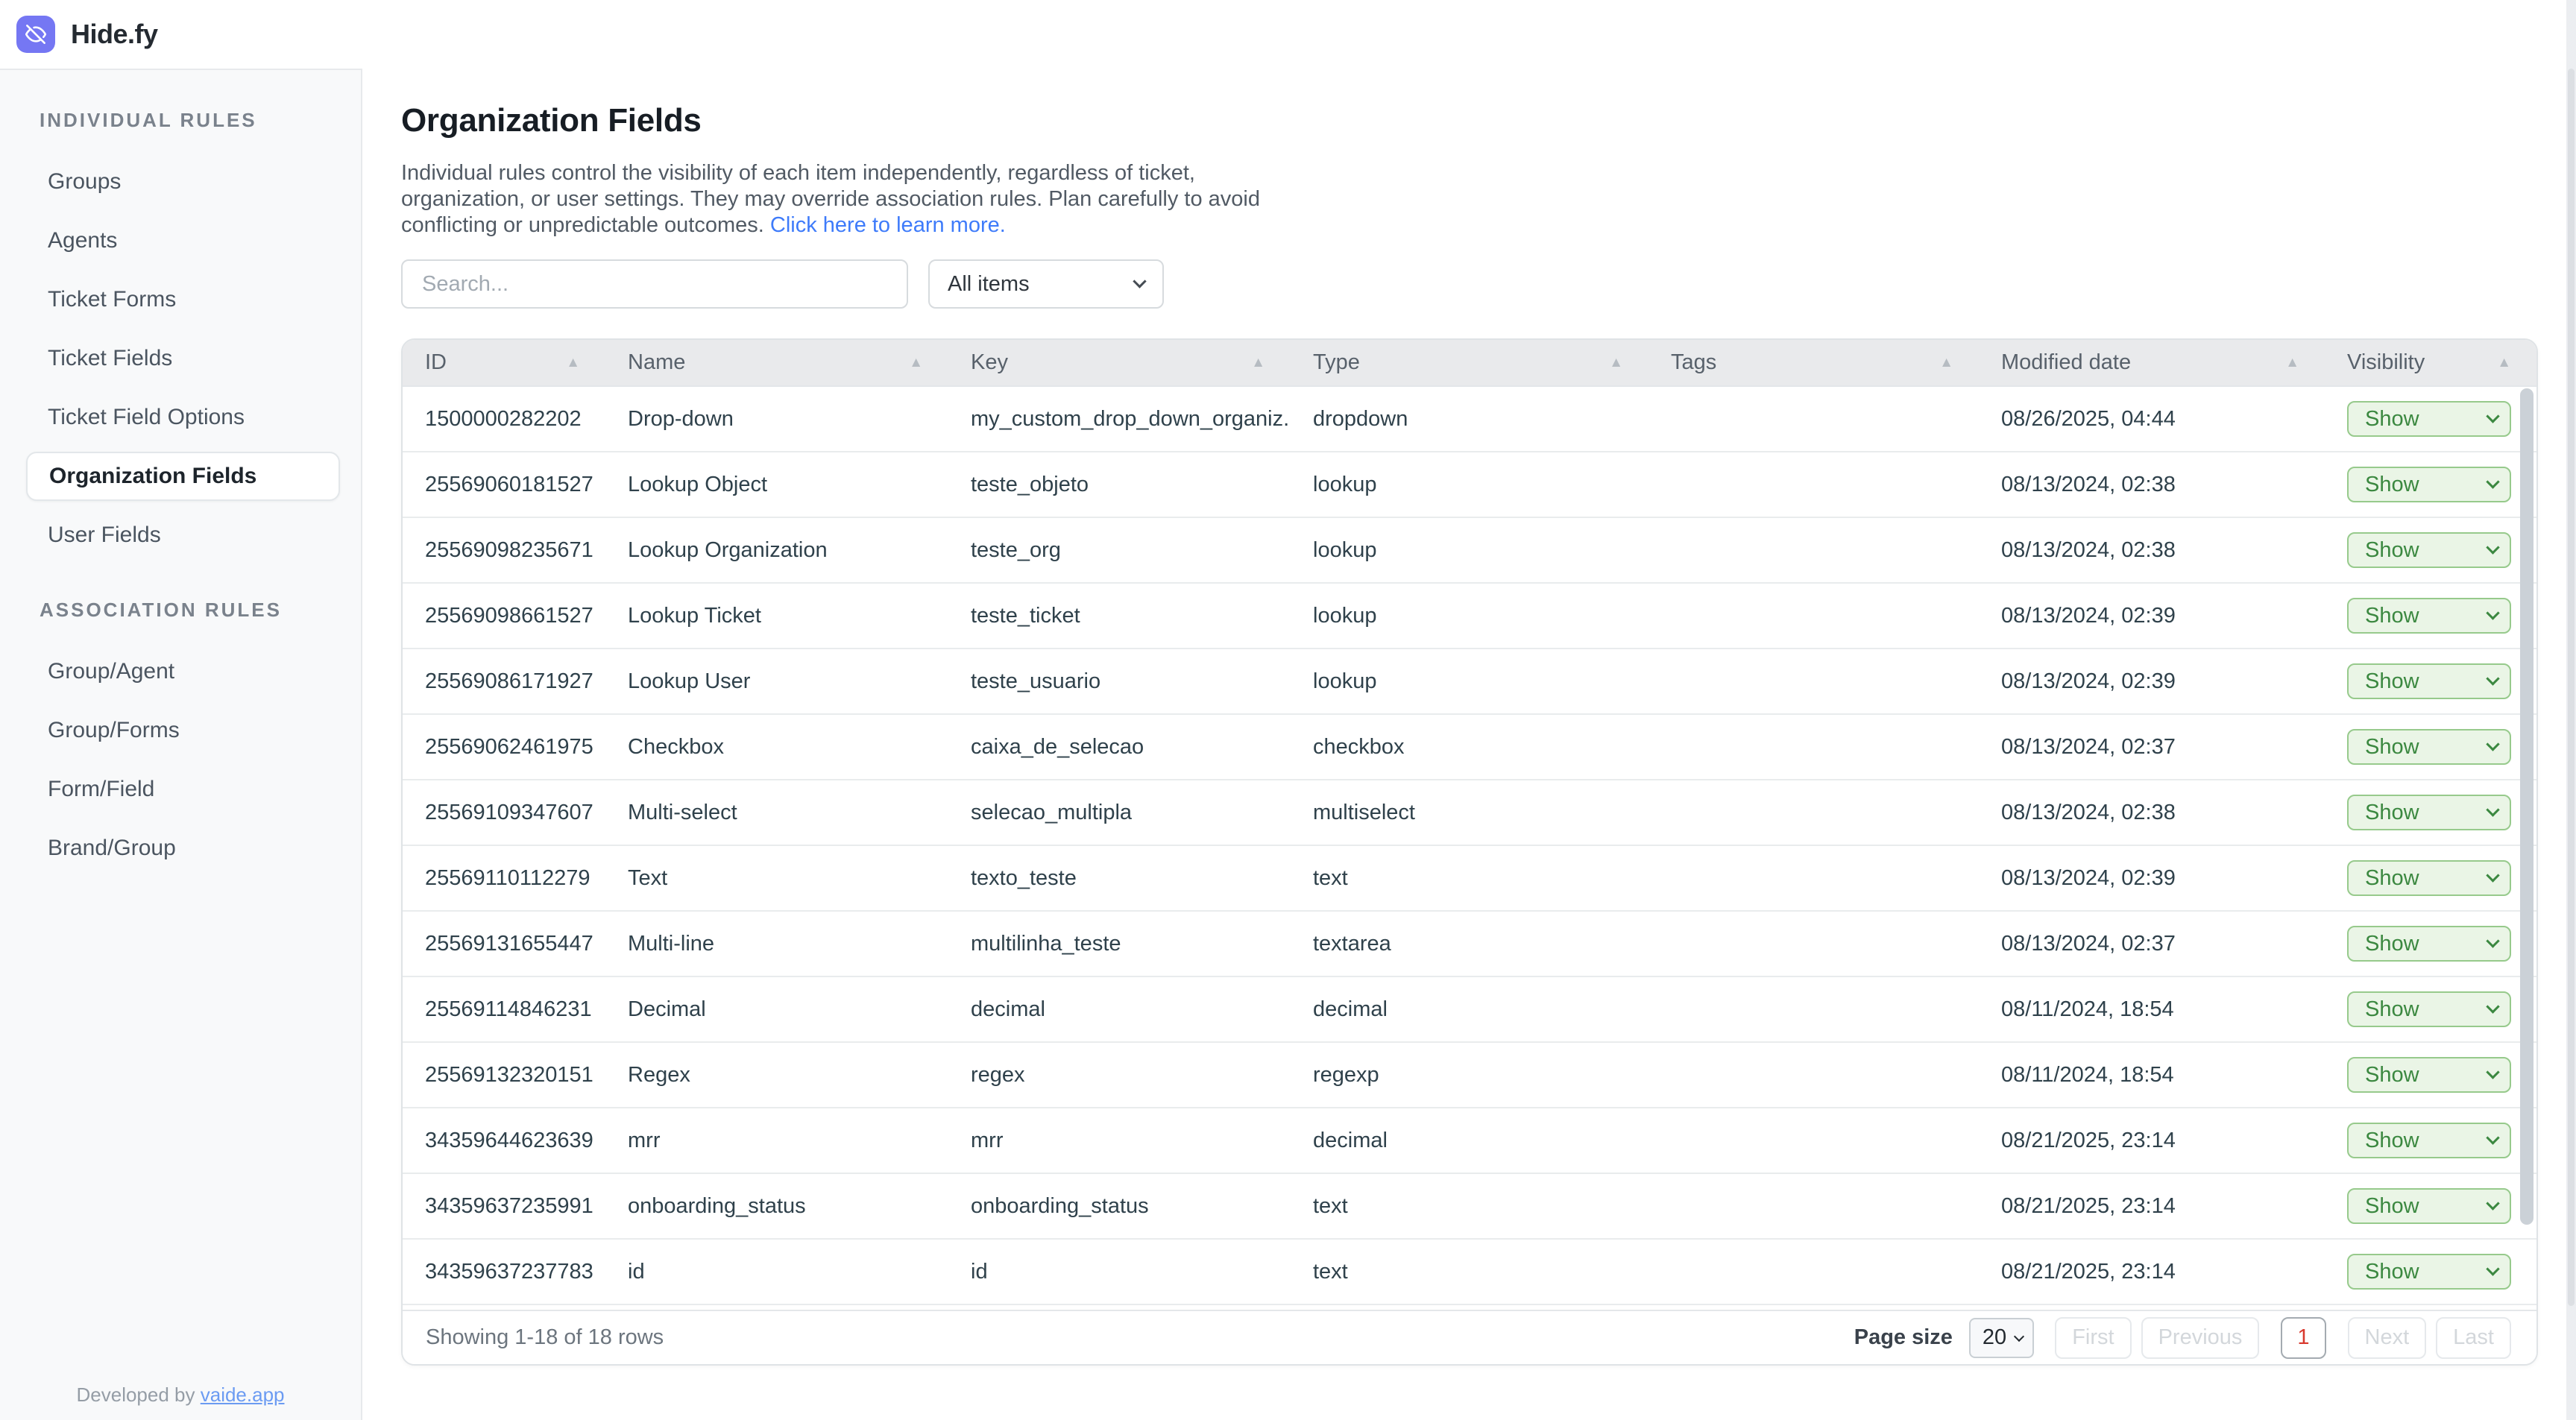  Describe the element at coordinates (2152, 363) in the screenshot. I see `column-header-modified-date: Modified date ▲` at that location.